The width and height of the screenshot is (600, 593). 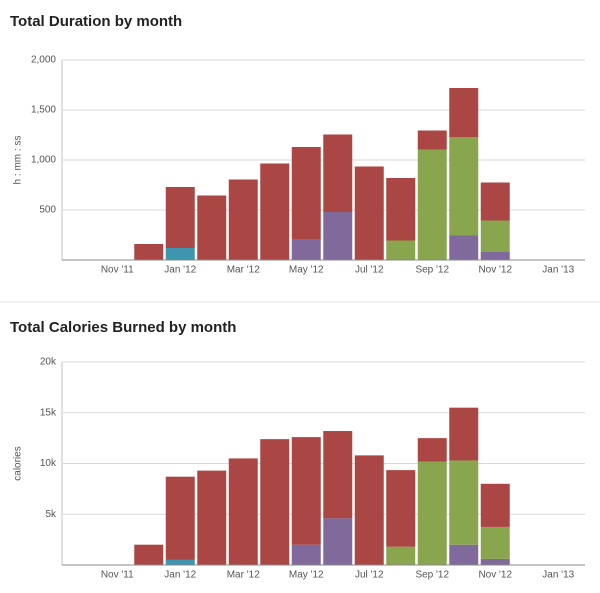 I want to click on y-tick-label: 500, so click(x=47, y=210).